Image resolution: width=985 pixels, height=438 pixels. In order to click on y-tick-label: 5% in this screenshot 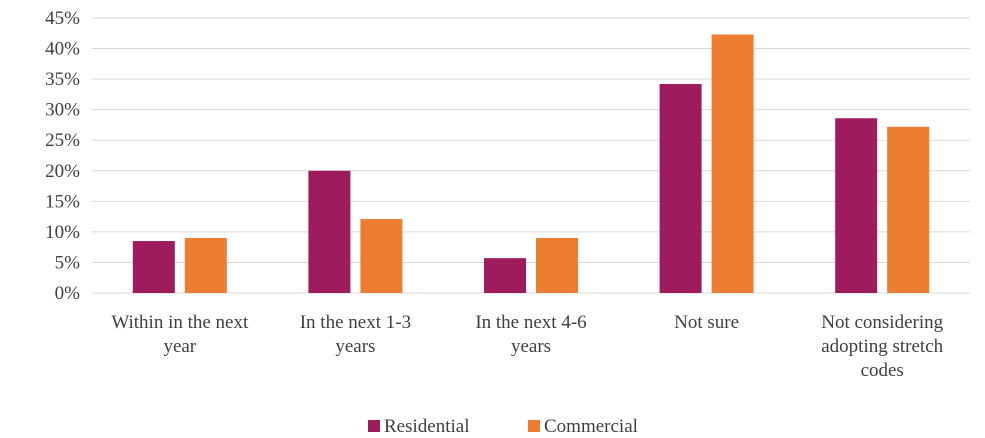, I will do `click(68, 262)`.